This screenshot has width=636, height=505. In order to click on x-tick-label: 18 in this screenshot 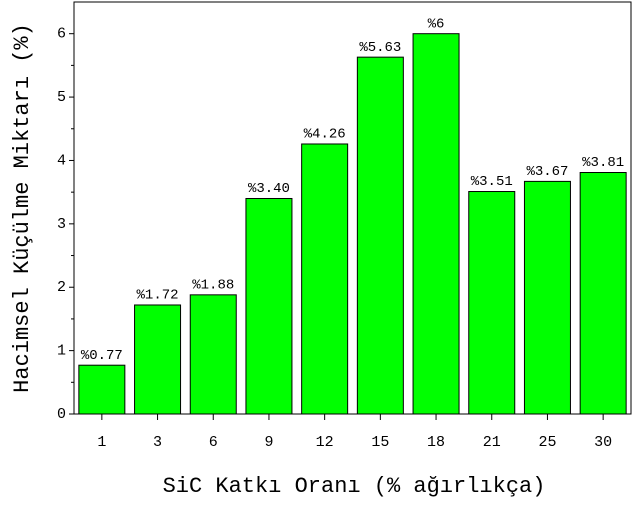, I will do `click(436, 442)`.